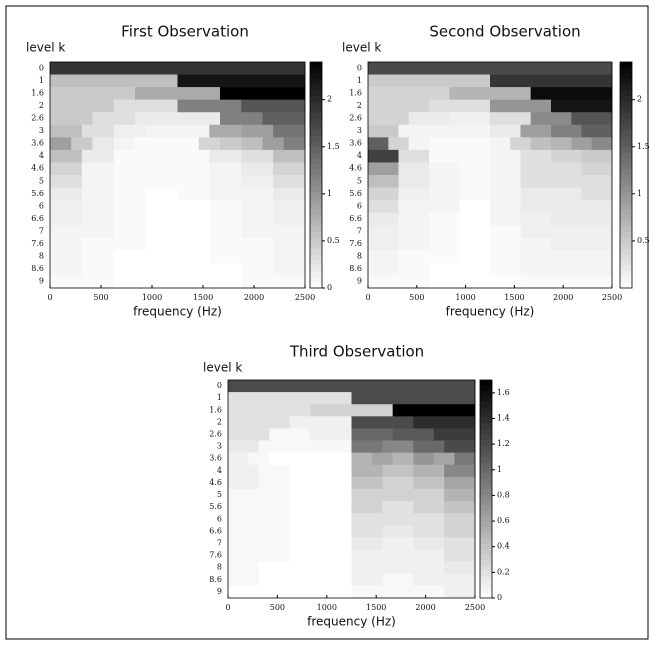  What do you see at coordinates (41, 281) in the screenshot?
I see `y-tick-label: 9` at bounding box center [41, 281].